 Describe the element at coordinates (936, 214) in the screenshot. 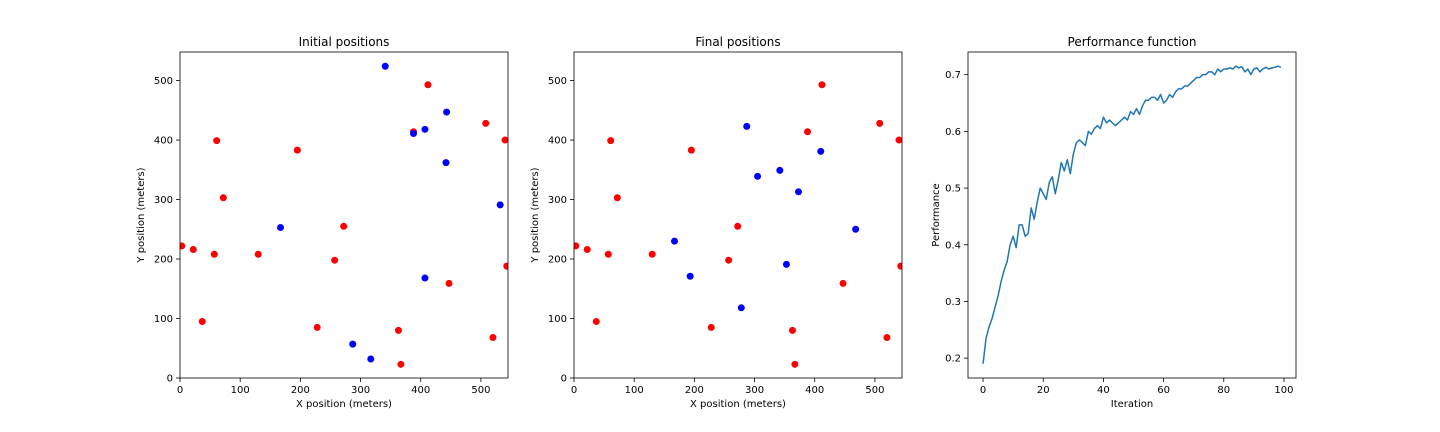

I see `y-axis-label: Performance` at that location.